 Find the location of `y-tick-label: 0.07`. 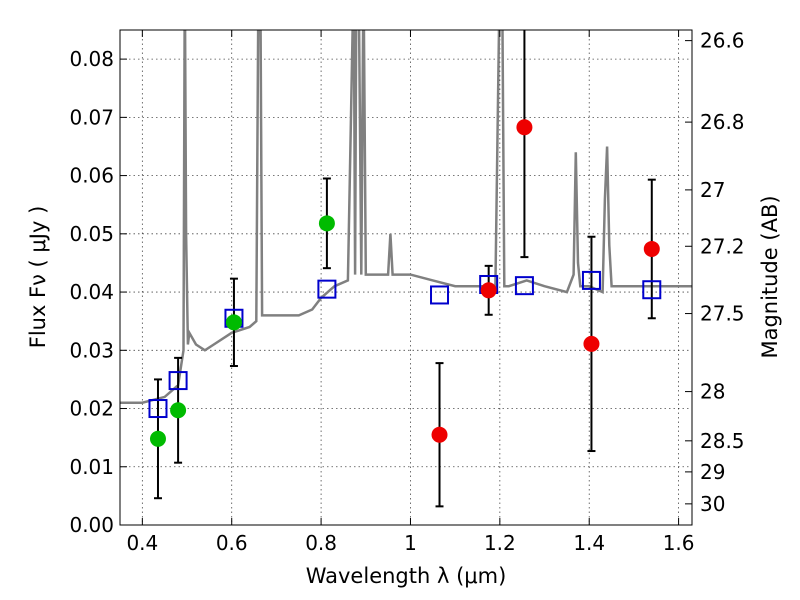

y-tick-label: 0.07 is located at coordinates (91, 117).